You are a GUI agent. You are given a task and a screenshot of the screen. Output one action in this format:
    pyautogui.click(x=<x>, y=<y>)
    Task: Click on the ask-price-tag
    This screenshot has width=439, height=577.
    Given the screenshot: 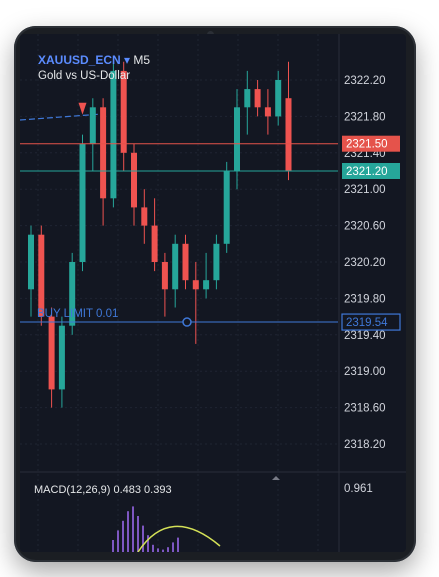 What is the action you would take?
    pyautogui.click(x=371, y=143)
    